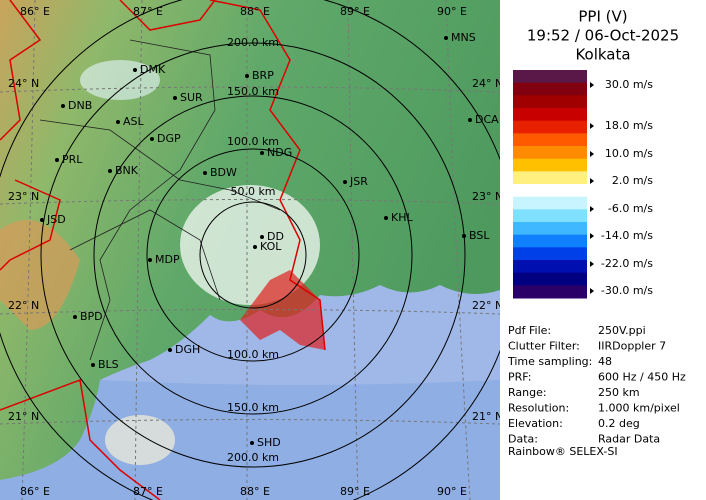 The width and height of the screenshot is (706, 500). I want to click on scale-label: -14.0 m/s, so click(627, 235).